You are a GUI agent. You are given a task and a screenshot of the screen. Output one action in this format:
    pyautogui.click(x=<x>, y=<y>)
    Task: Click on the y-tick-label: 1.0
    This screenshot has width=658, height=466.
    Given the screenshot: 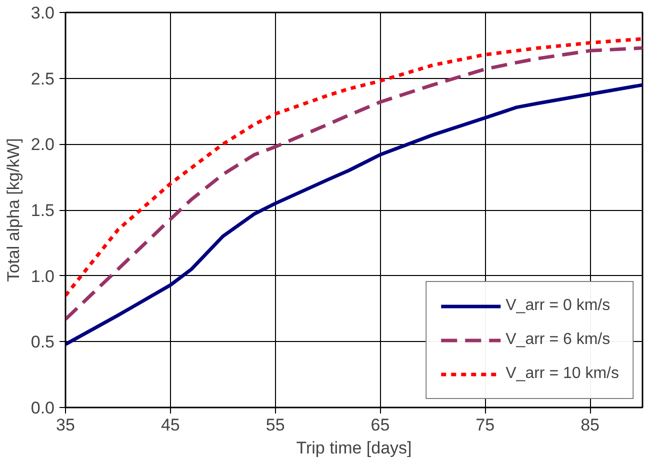 What is the action you would take?
    pyautogui.click(x=42, y=276)
    